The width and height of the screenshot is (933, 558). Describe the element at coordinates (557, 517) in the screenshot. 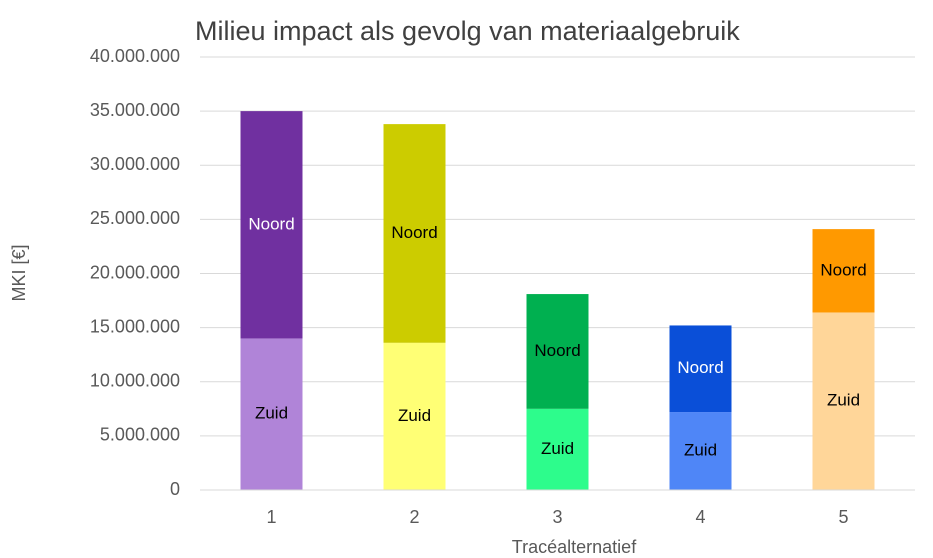

I see `x-tick-label: 3` at that location.